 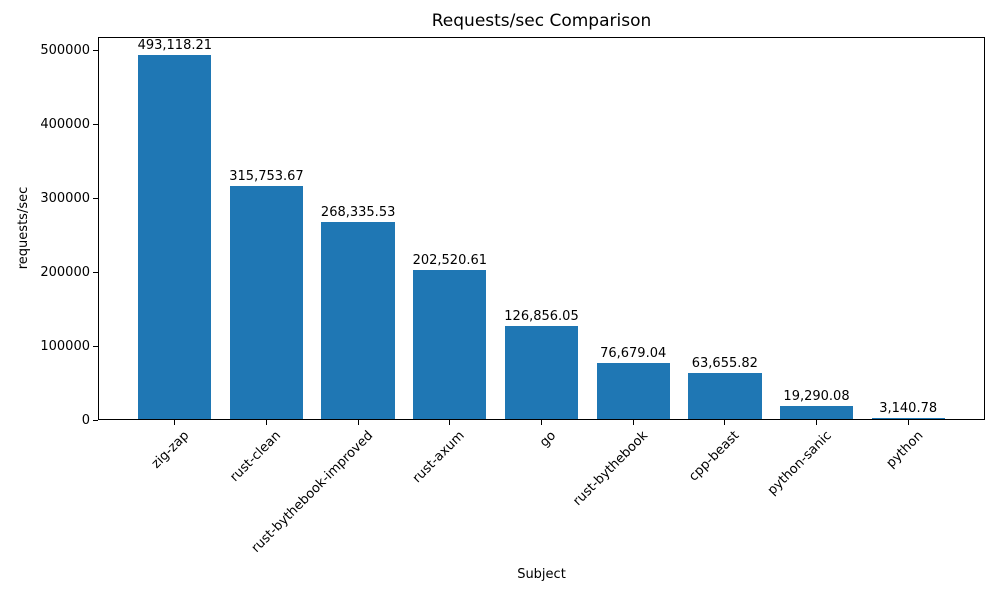 I want to click on x-tick-label-python: python, so click(x=905, y=450).